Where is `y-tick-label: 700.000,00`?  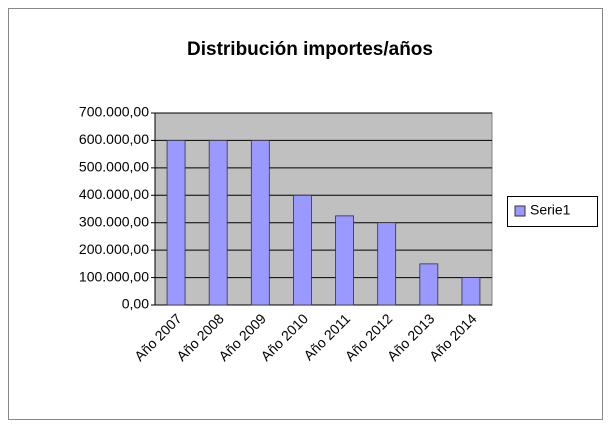 y-tick-label: 700.000,00 is located at coordinates (114, 112).